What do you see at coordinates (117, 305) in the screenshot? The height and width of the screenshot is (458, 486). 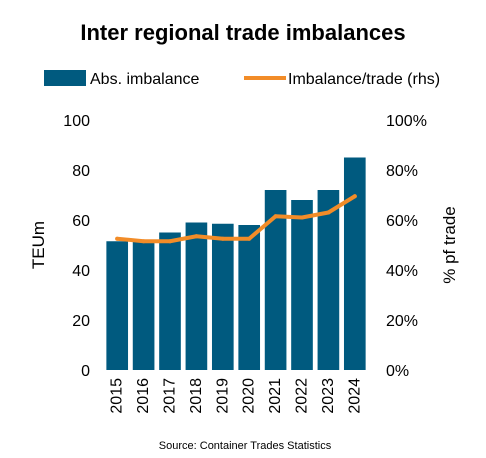 I see `bar-2015` at bounding box center [117, 305].